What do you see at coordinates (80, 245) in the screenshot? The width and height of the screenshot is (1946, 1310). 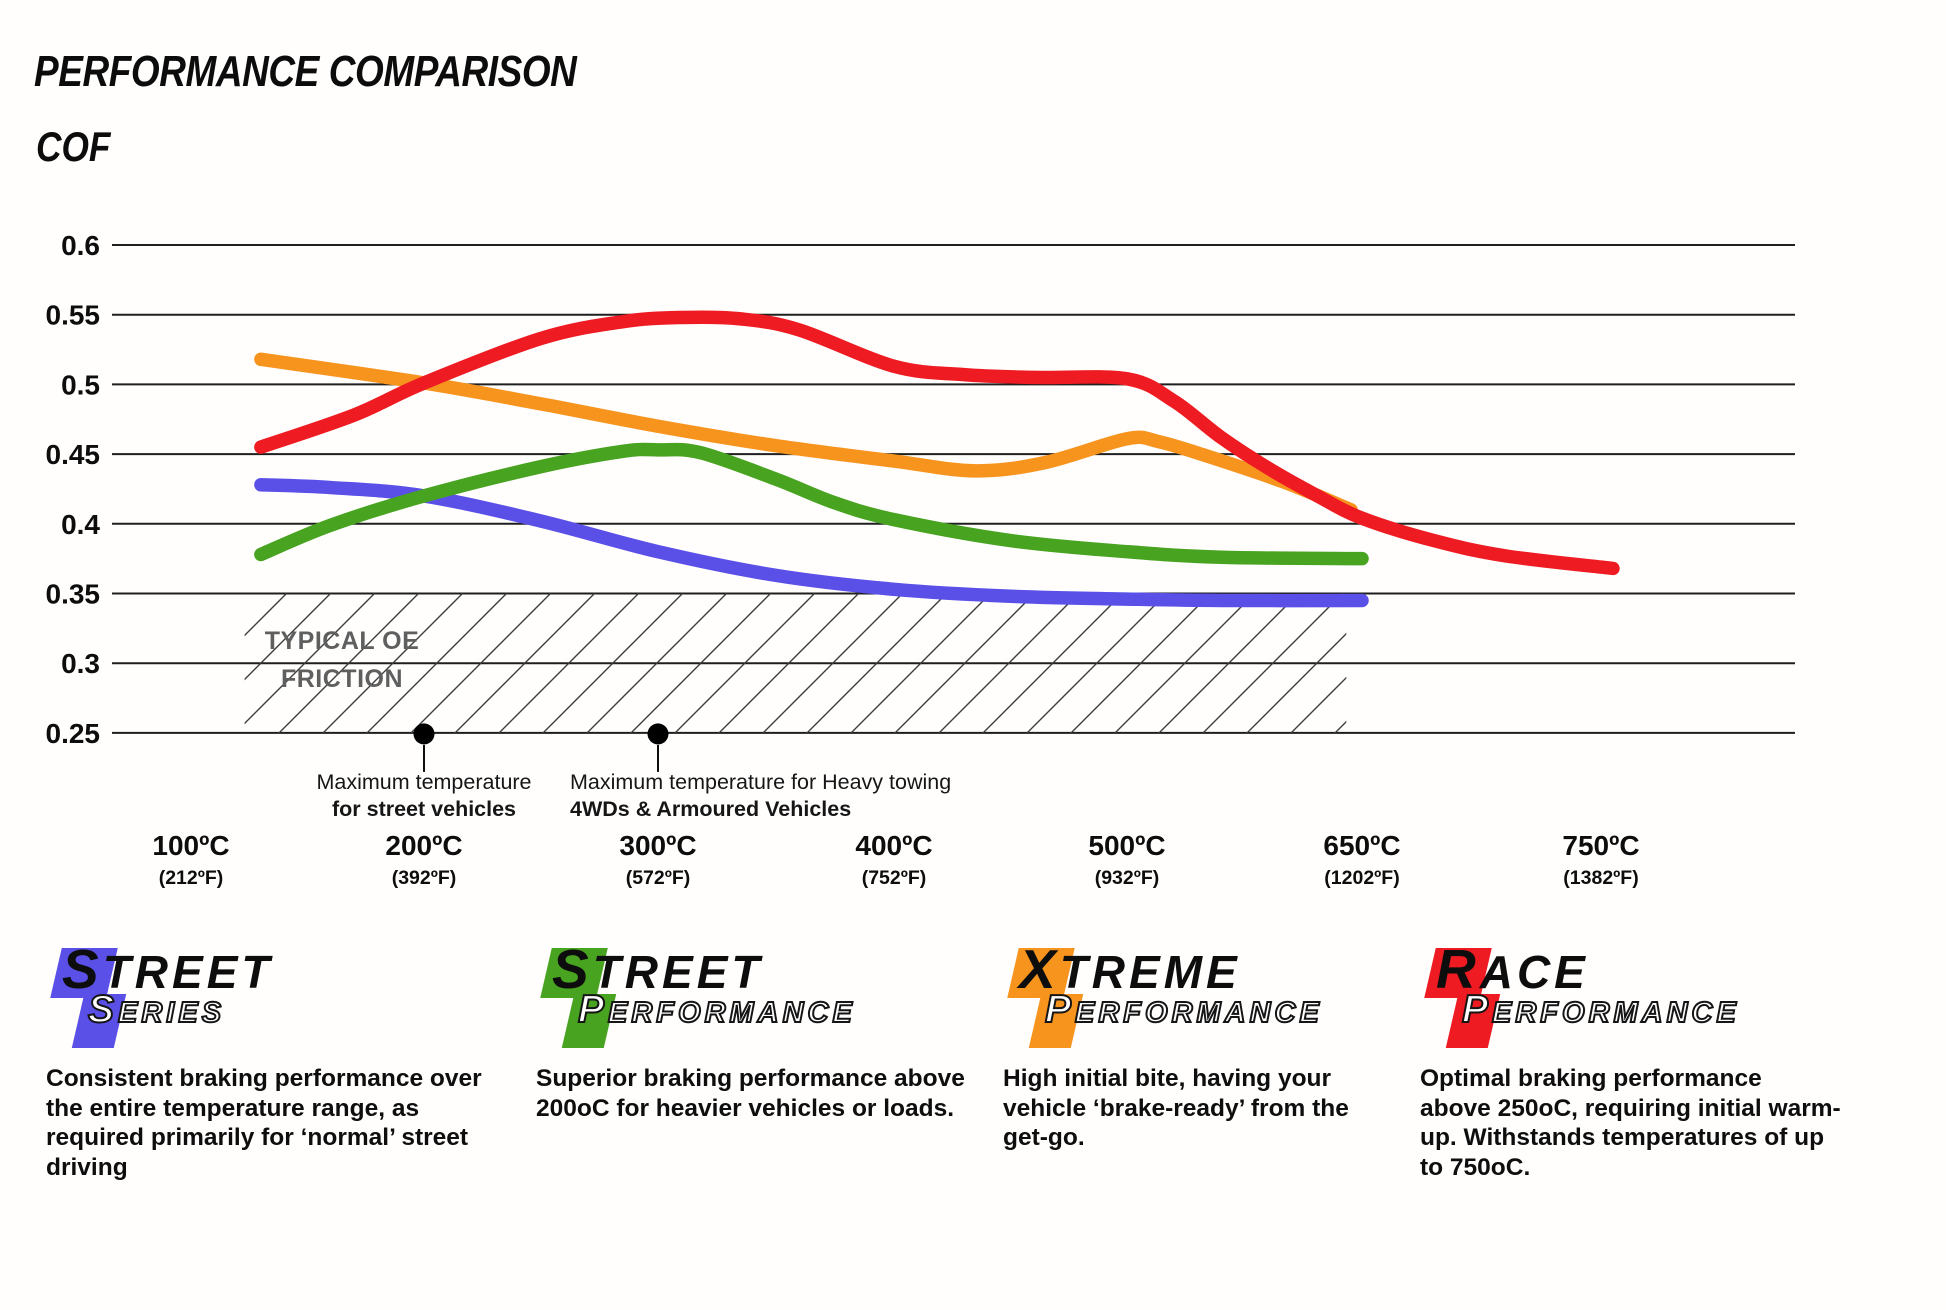 I see `y-tick-label: 0.6` at bounding box center [80, 245].